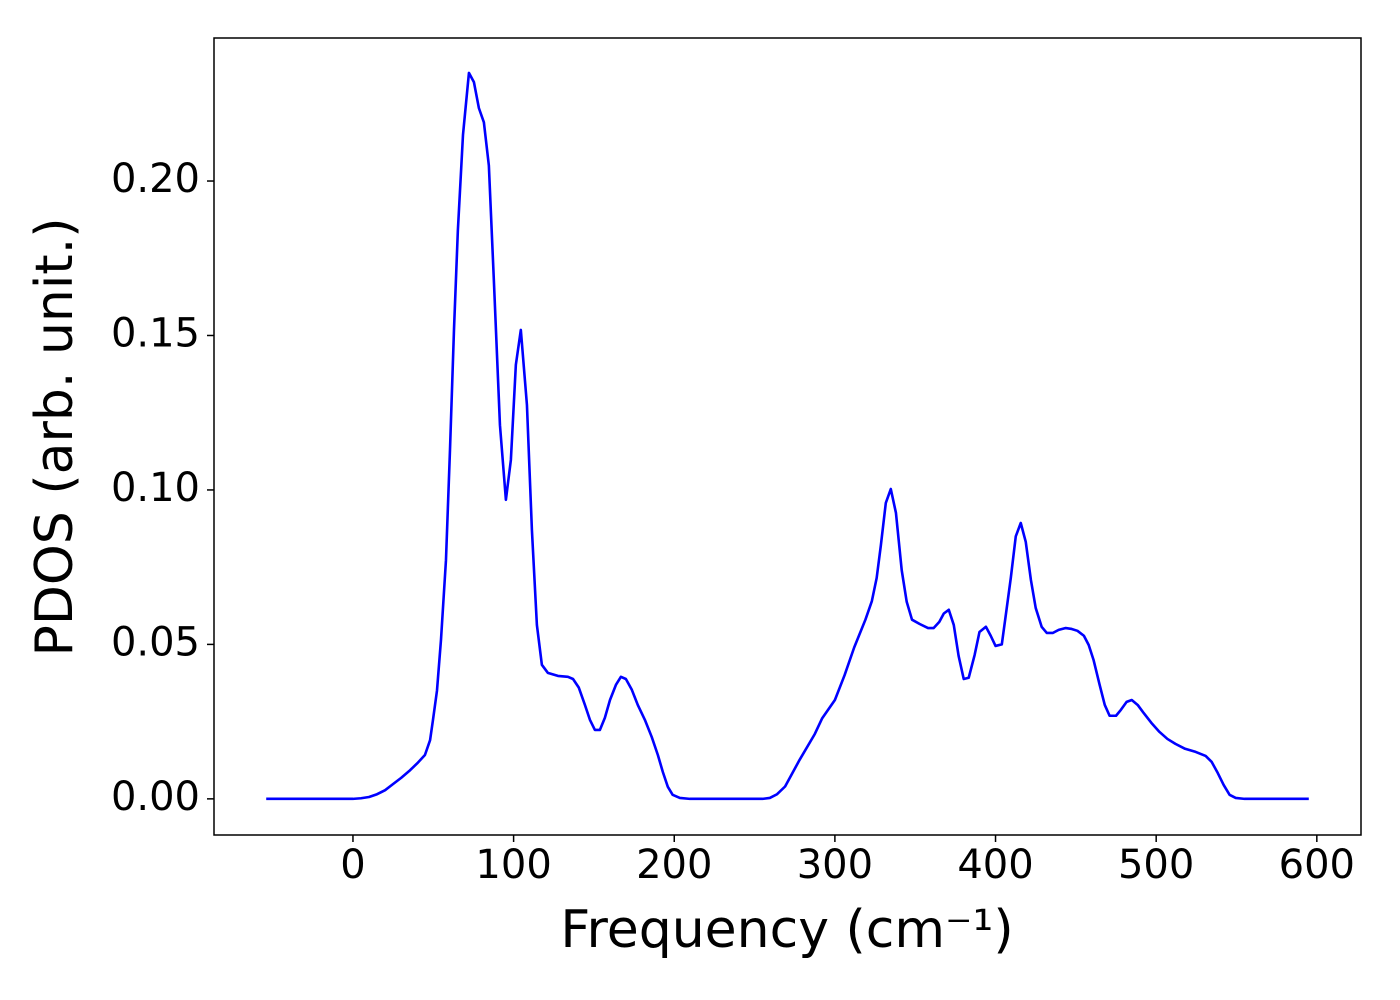 The height and width of the screenshot is (1000, 1400). Describe the element at coordinates (1156, 865) in the screenshot. I see `x-tick-label: 500` at that location.